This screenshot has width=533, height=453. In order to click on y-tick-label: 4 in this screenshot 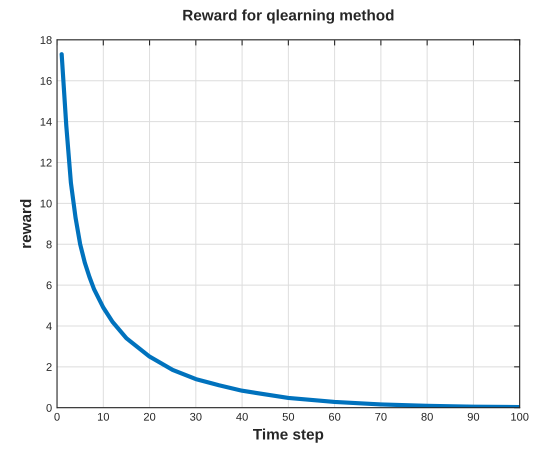, I will do `click(49, 326)`.